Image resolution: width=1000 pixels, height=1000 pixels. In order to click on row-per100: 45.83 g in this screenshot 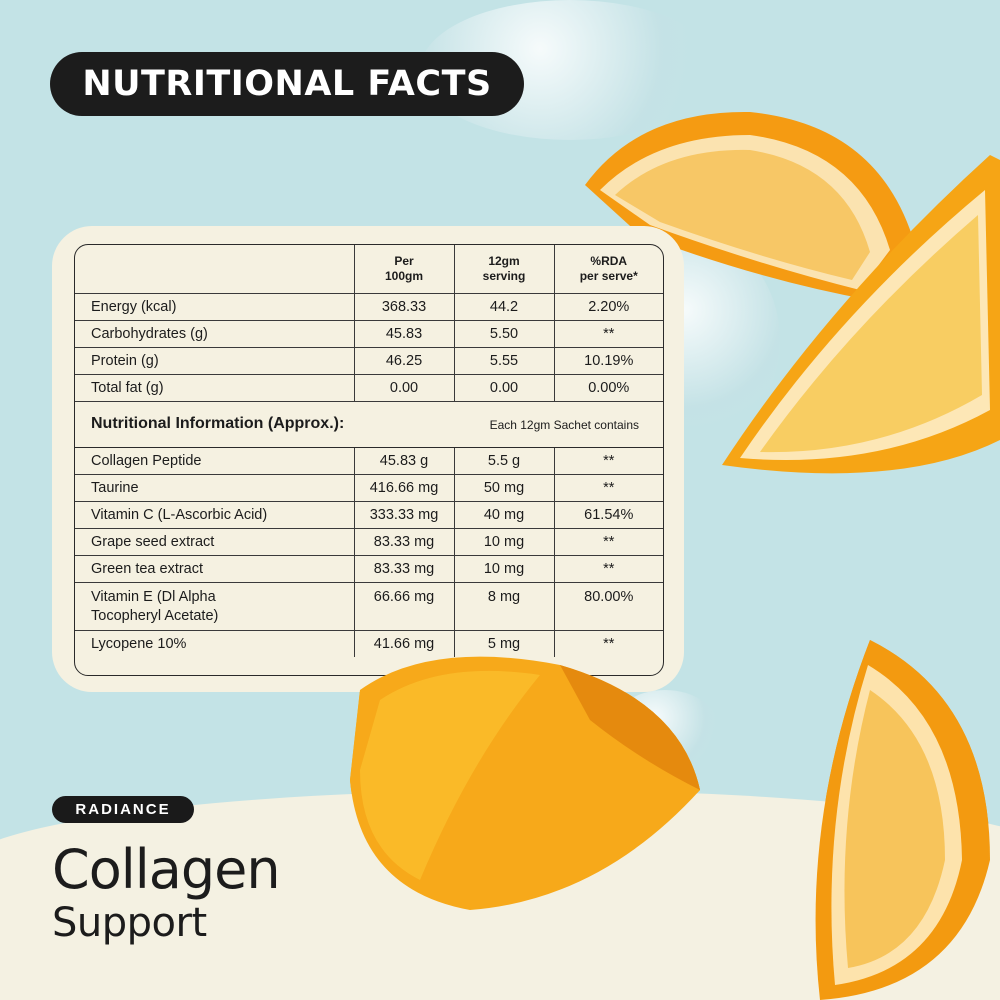, I will do `click(404, 461)`.